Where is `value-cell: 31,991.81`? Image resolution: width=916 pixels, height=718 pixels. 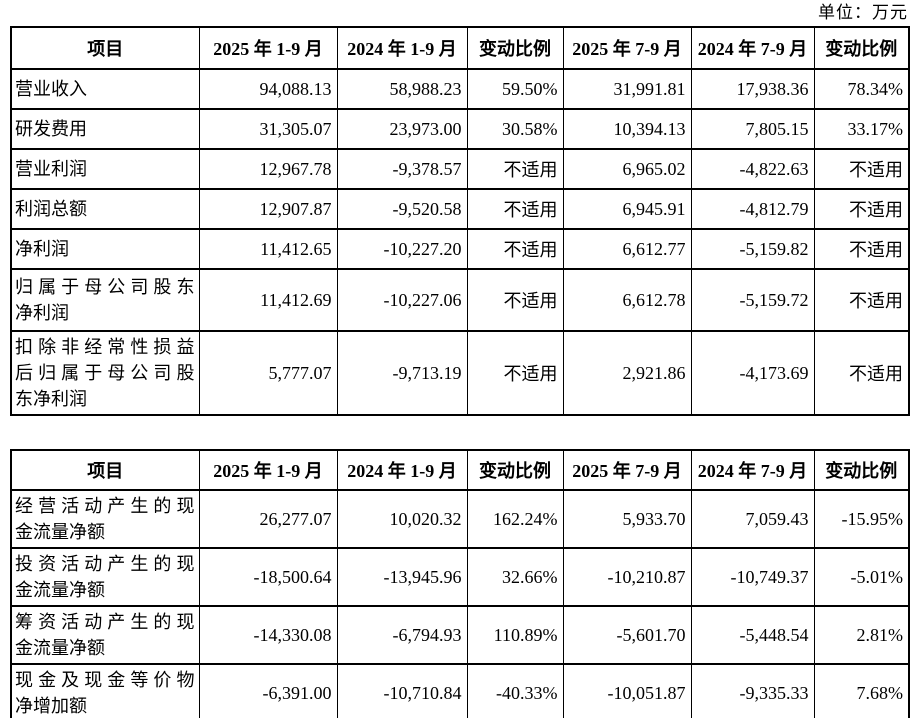 value-cell: 31,991.81 is located at coordinates (627, 89).